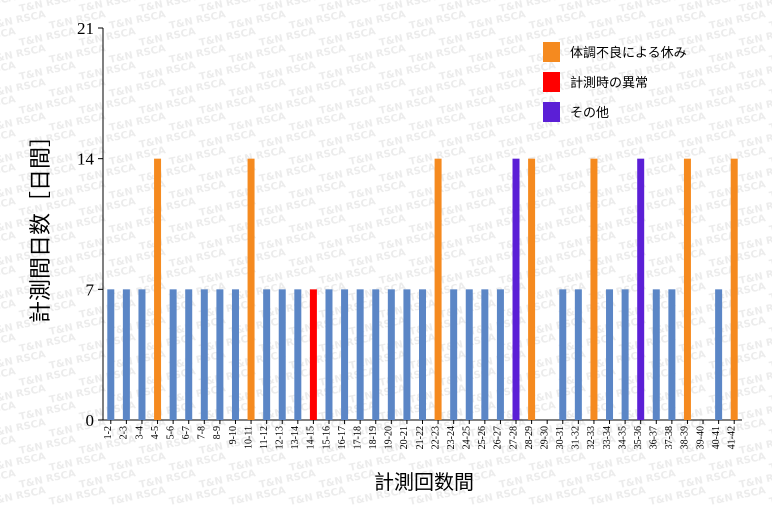 The height and width of the screenshot is (510, 772). What do you see at coordinates (373, 437) in the screenshot?
I see `x-tick-label: 18-19` at bounding box center [373, 437].